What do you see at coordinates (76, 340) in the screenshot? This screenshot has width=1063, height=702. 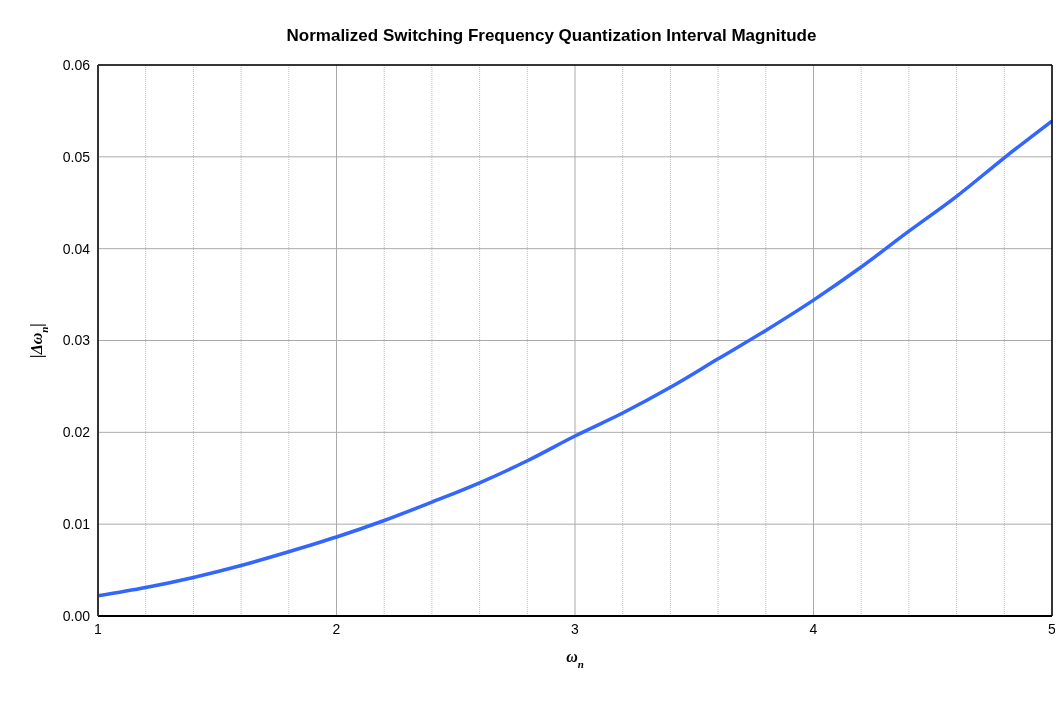 I see `y-tick-label: 0.03` at bounding box center [76, 340].